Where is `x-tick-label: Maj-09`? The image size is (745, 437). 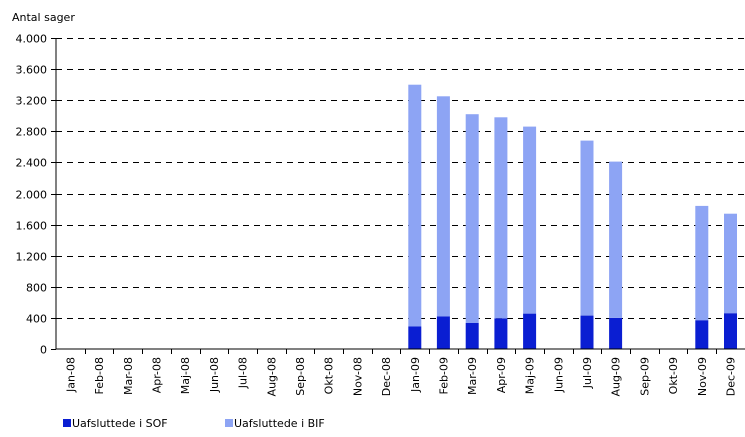 x-tick-label: Maj-09 is located at coordinates (530, 375).